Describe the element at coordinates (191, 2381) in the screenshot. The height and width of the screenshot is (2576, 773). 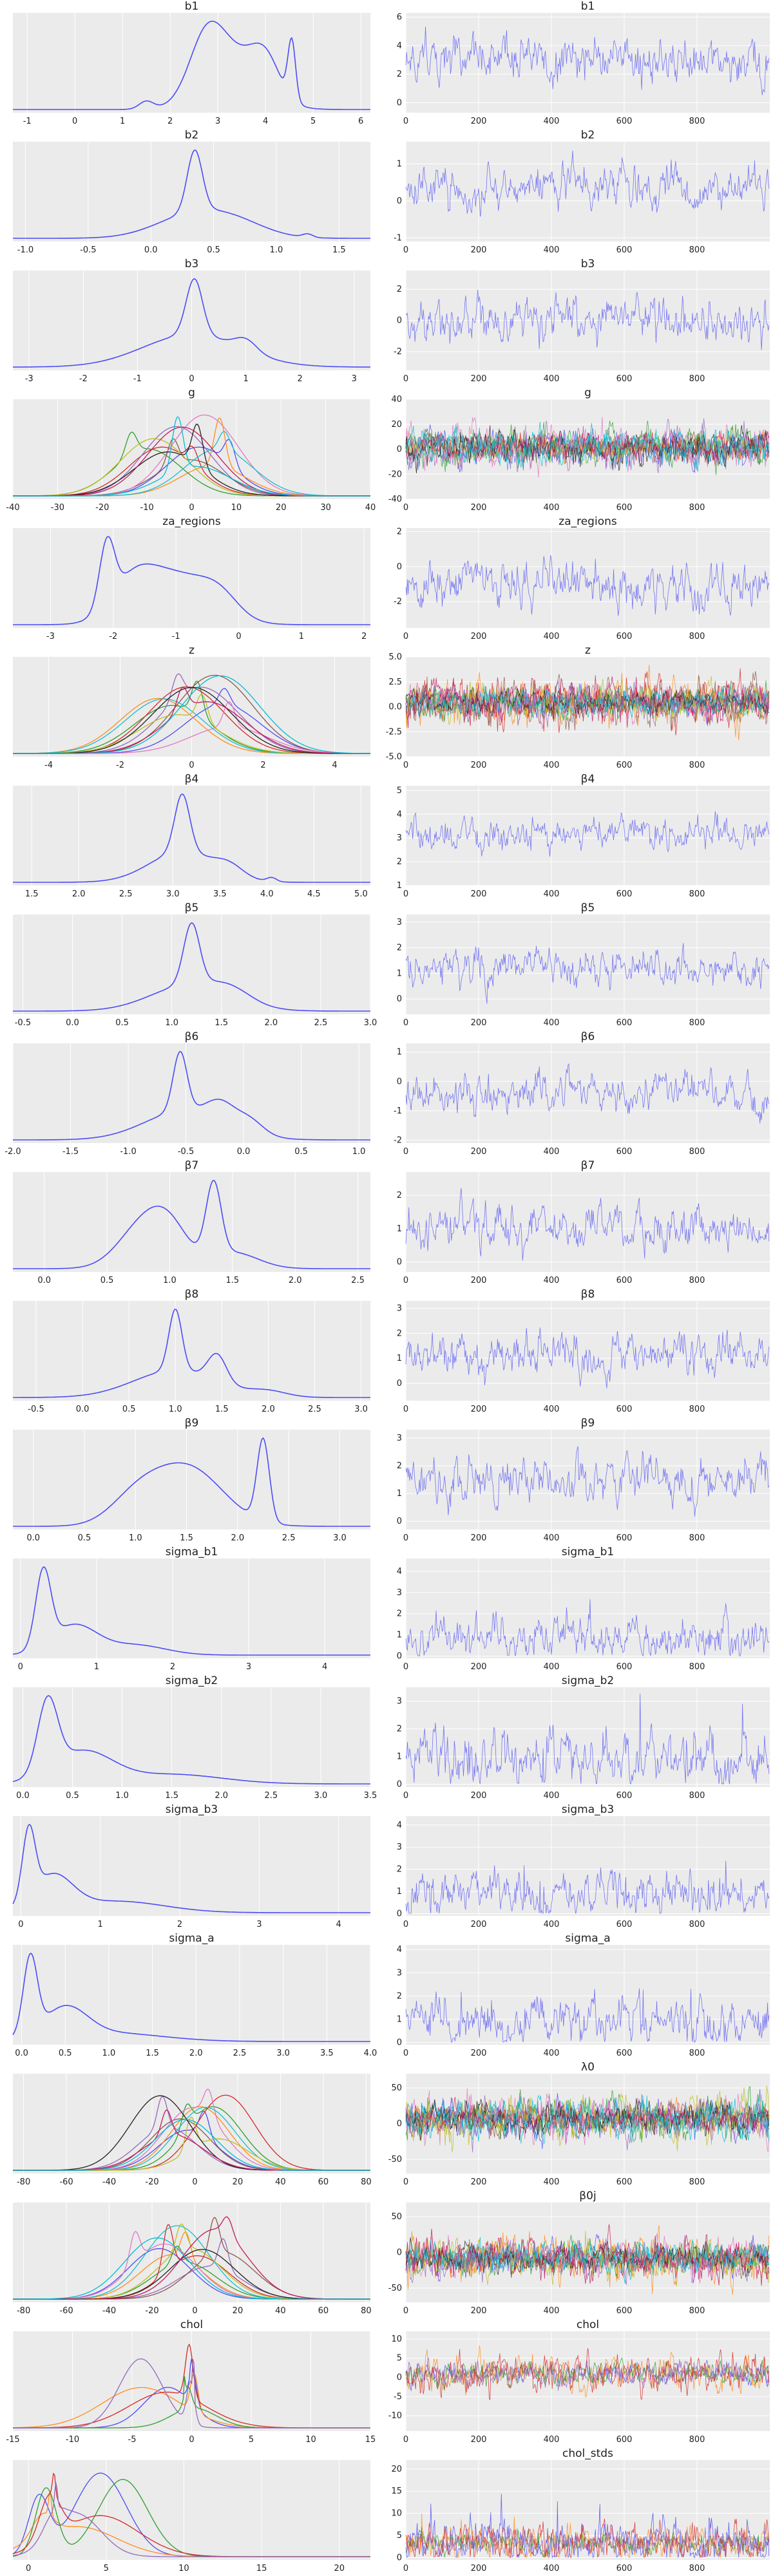
I see `chol-density-panel: chol -15 -10 -5 0 5 10 15` at that location.